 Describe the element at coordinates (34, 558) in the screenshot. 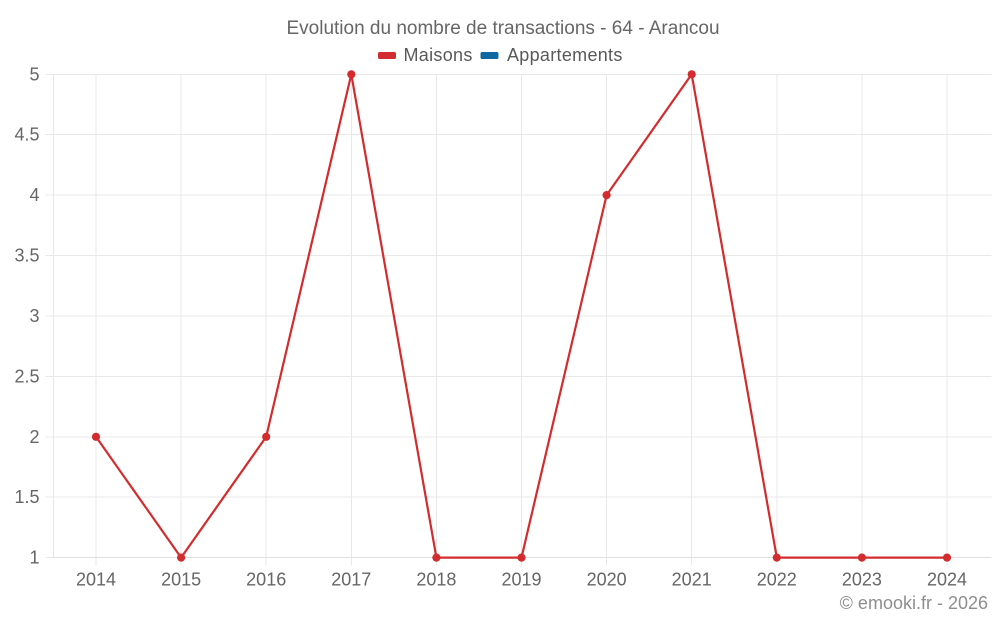

I see `svg-text: 1` at that location.